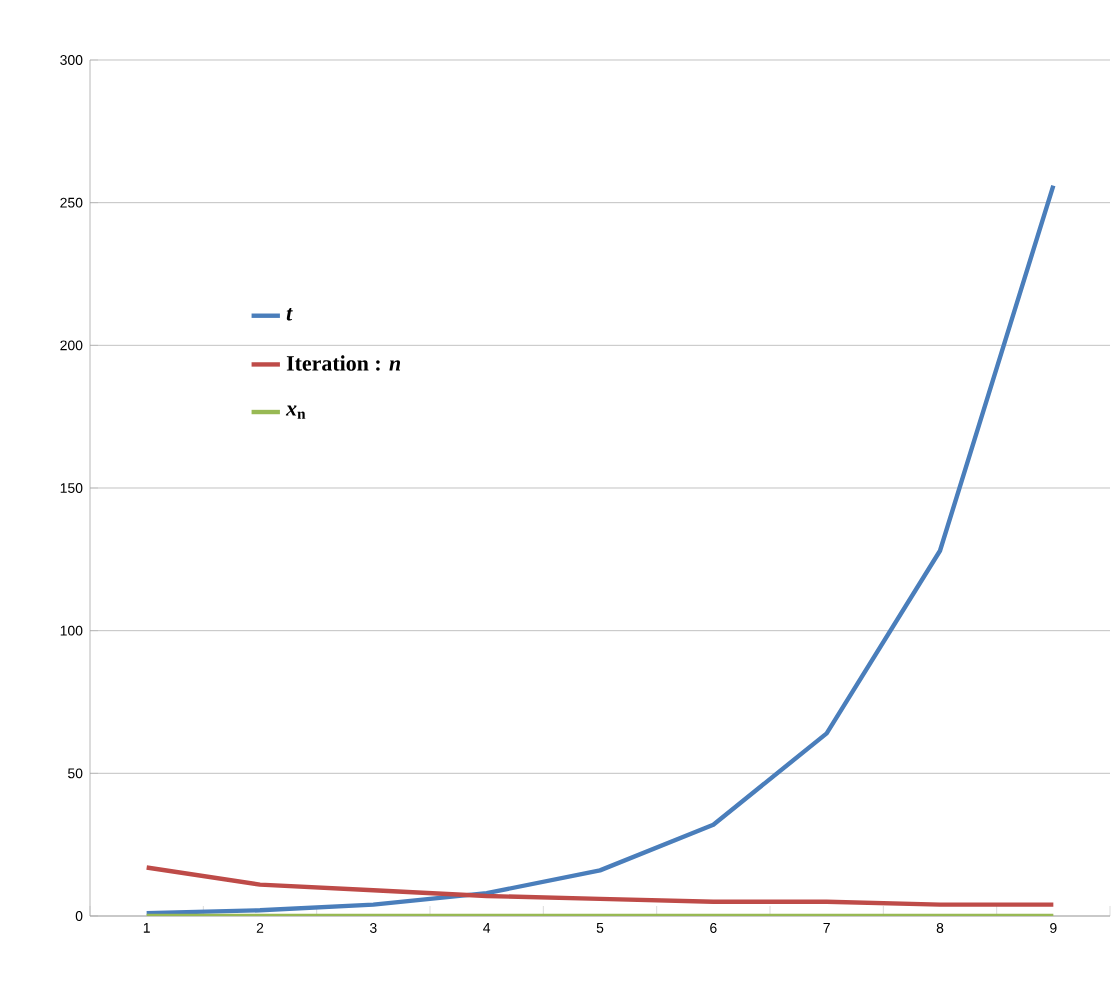 This screenshot has width=1118, height=1008. I want to click on legend-label: t, so click(289, 314).